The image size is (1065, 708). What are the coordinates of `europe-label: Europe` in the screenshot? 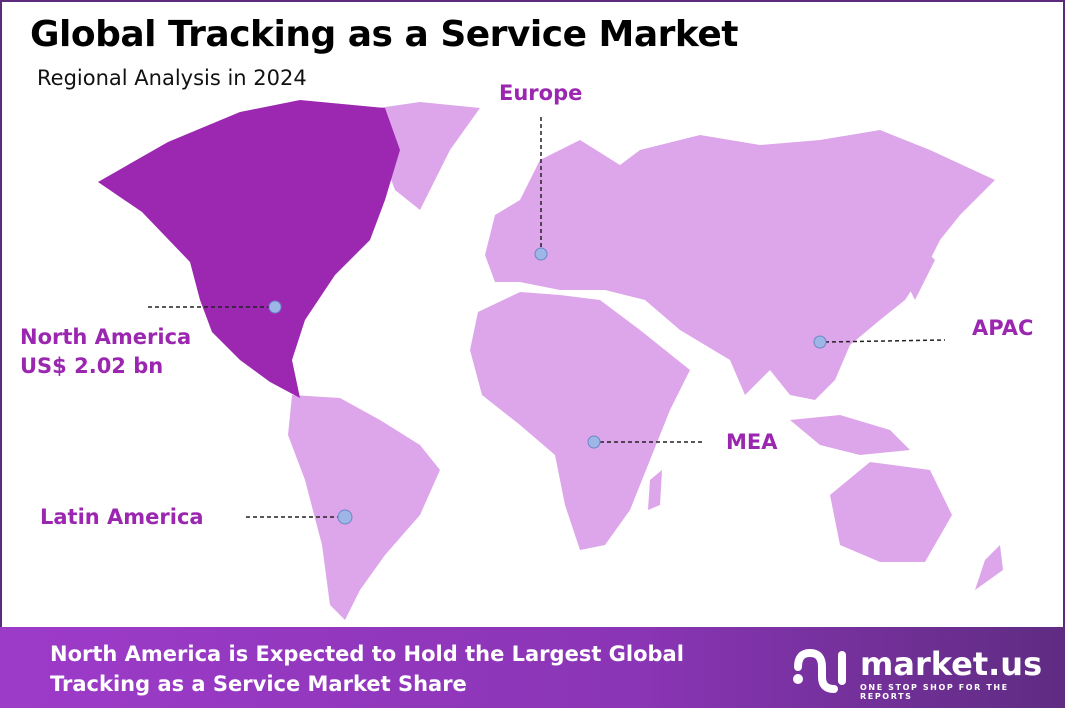 It's located at (541, 93).